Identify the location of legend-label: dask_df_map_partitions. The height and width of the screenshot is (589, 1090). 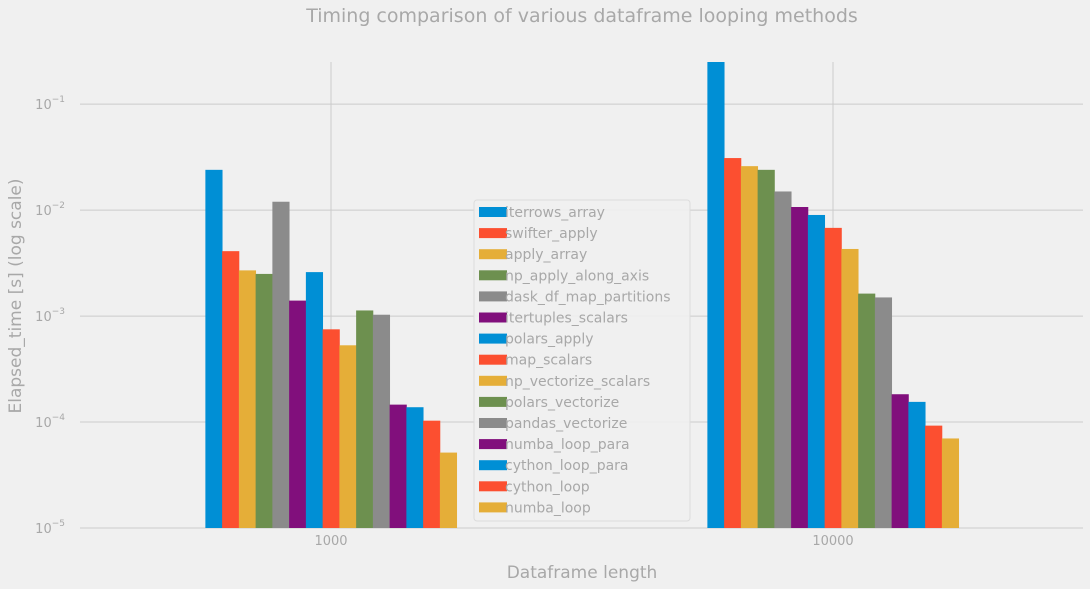
(588, 297).